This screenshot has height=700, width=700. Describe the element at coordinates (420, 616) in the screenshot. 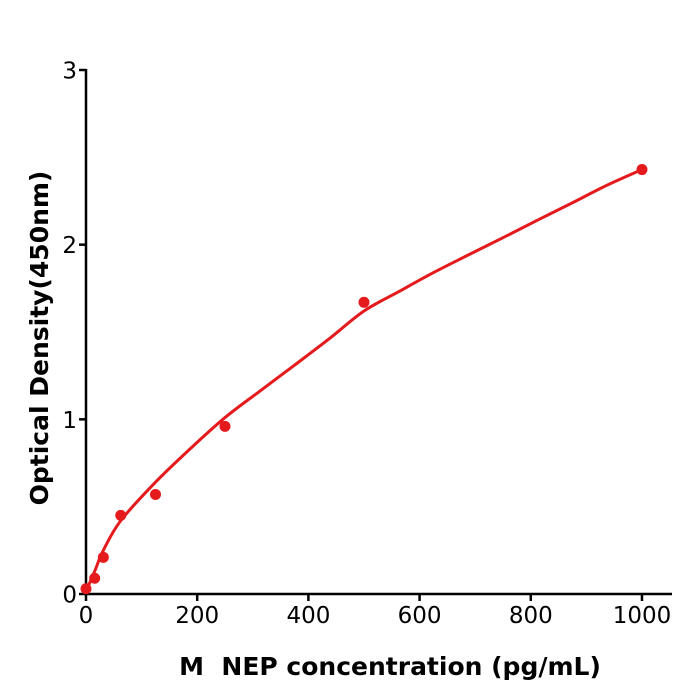

I see `x-tick-label: 600` at that location.